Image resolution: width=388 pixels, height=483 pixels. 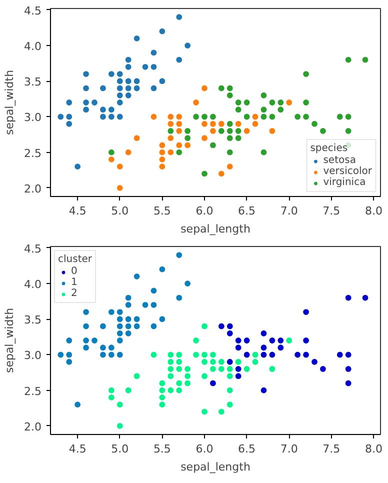 What do you see at coordinates (33, 11) in the screenshot?
I see `y-tick-label: 4.5` at bounding box center [33, 11].